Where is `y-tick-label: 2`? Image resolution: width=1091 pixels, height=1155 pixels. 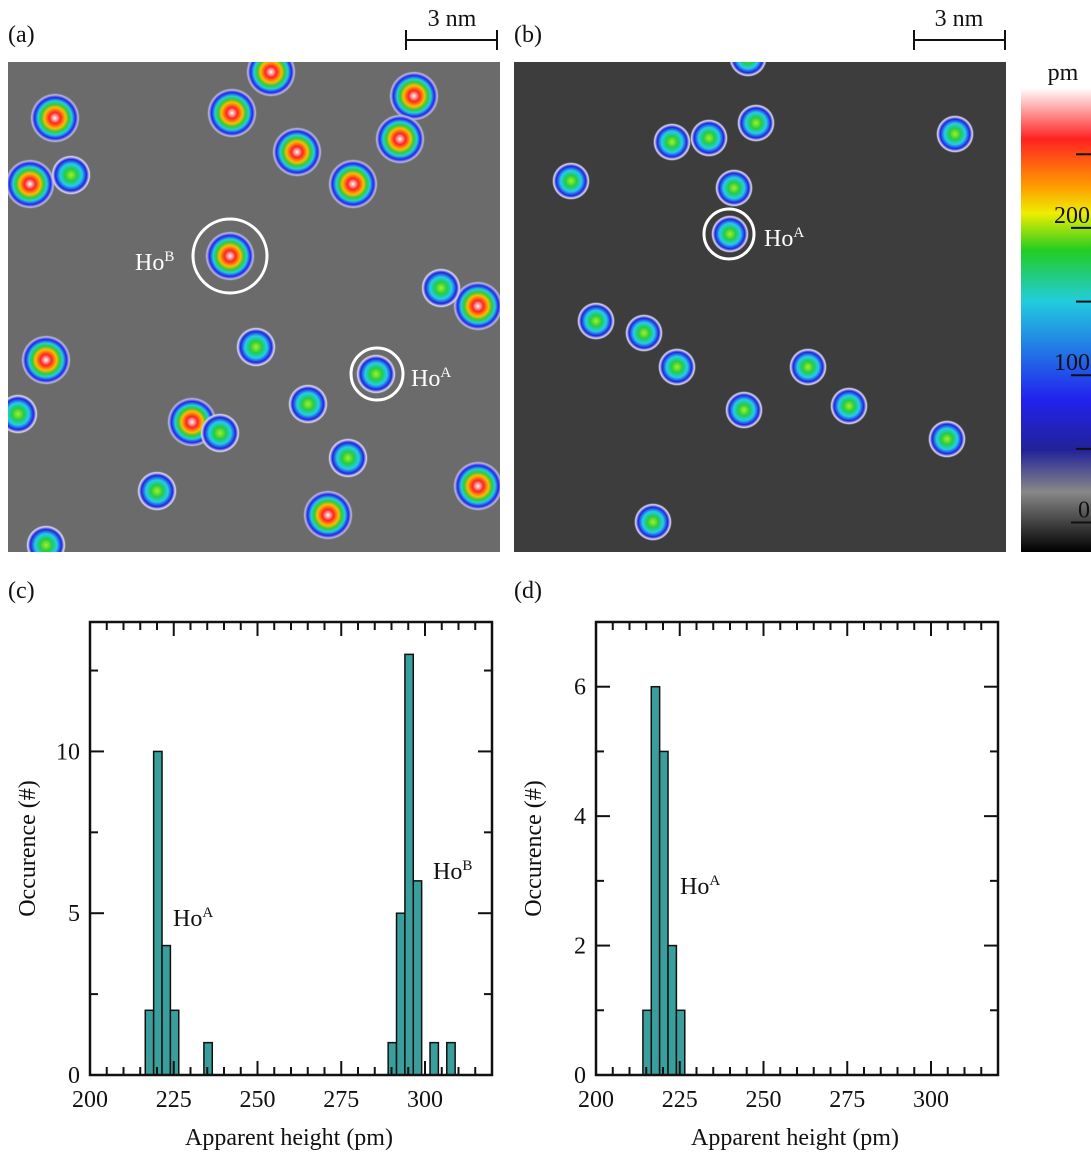
y-tick-label: 2 is located at coordinates (580, 947).